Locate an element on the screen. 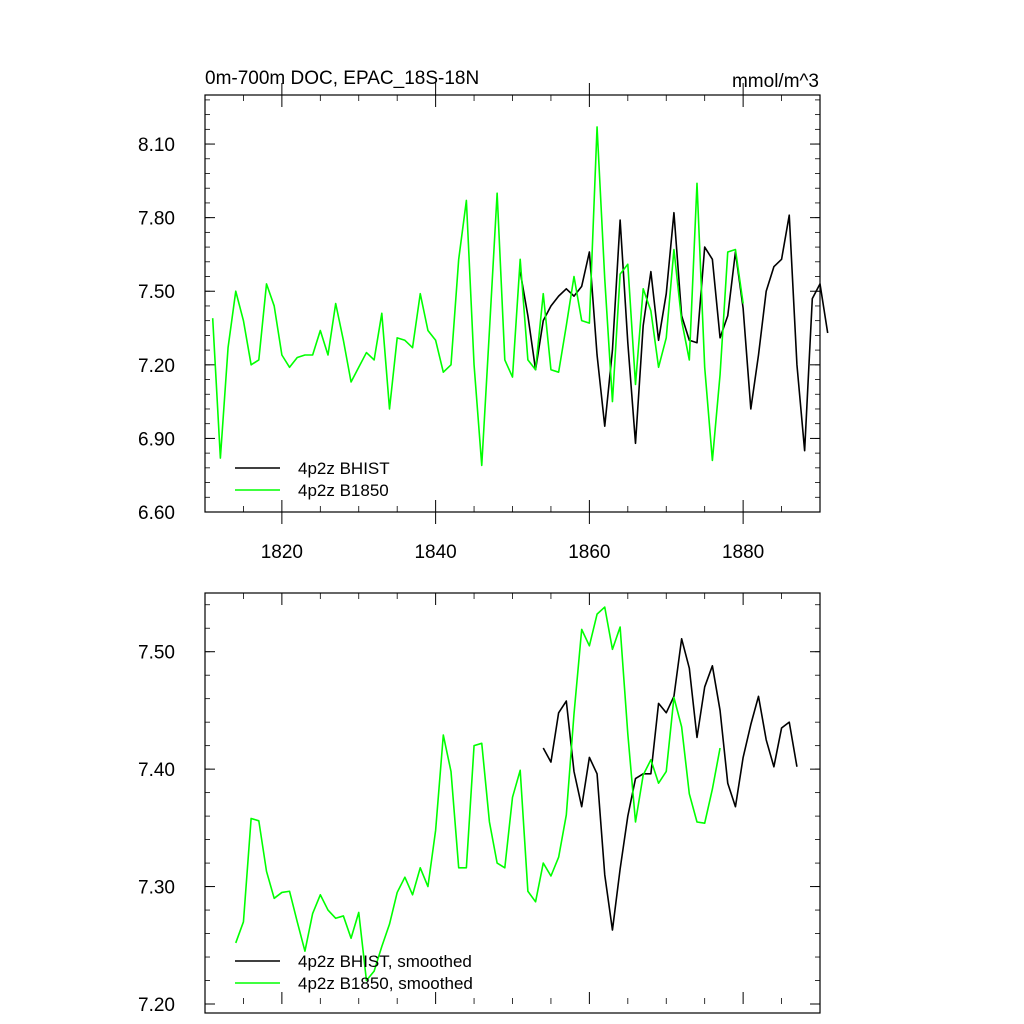 The image size is (1024, 1024). x-tick-label: 1880 is located at coordinates (743, 552).